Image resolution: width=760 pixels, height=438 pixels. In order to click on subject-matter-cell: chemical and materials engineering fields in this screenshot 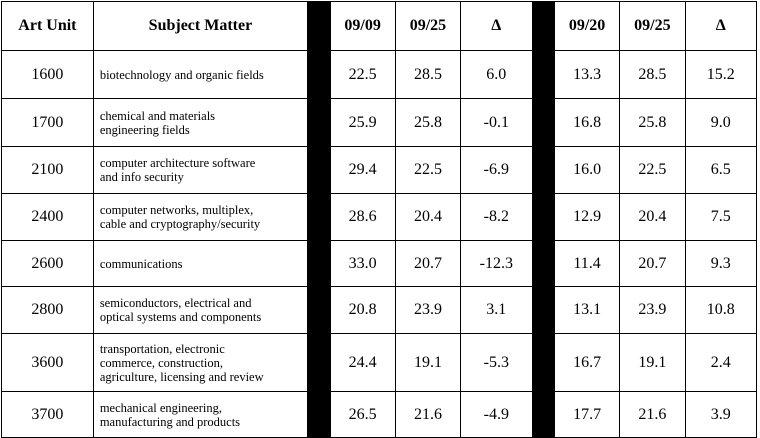, I will do `click(200, 122)`.